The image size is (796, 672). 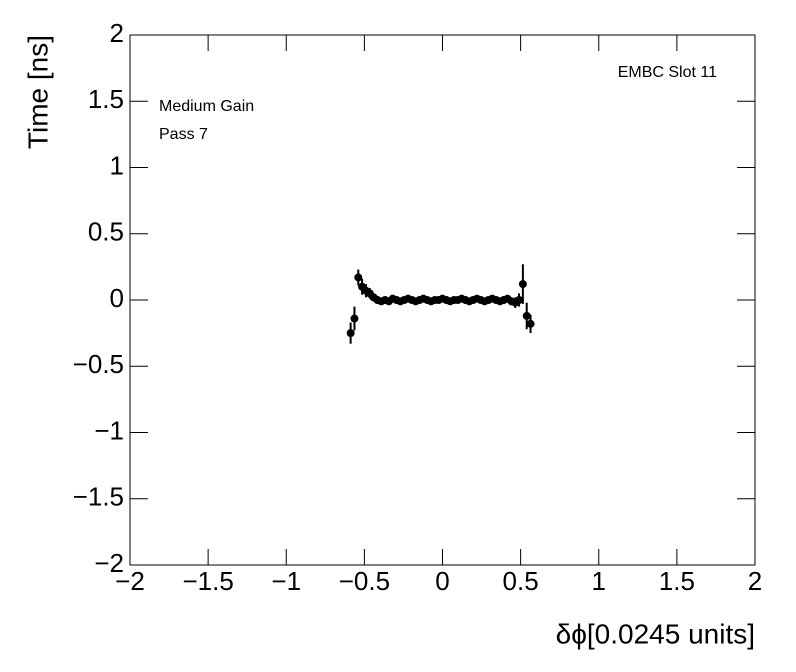 What do you see at coordinates (130, 581) in the screenshot?
I see `x-tick-label: −2` at bounding box center [130, 581].